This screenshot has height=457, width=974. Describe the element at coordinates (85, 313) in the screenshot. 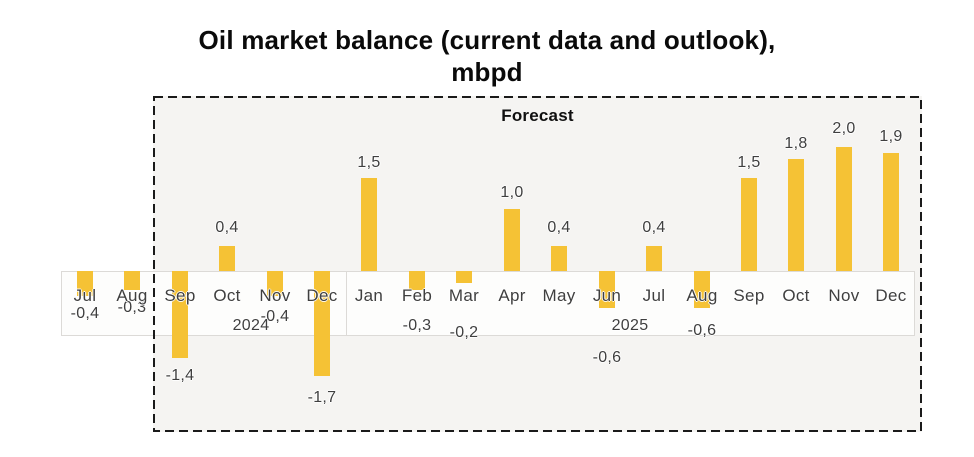

I see `bar-value-label: -0,4` at that location.